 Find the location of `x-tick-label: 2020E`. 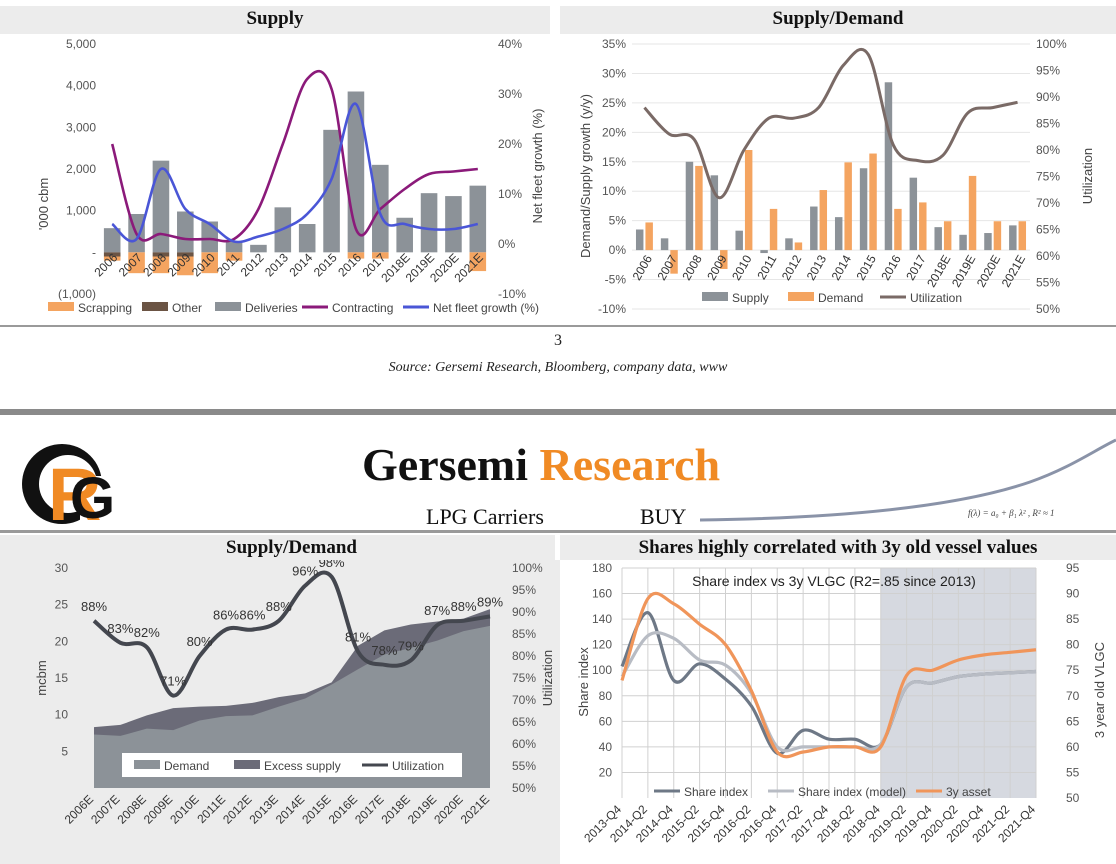

x-tick-label: 2020E is located at coordinates (988, 271).